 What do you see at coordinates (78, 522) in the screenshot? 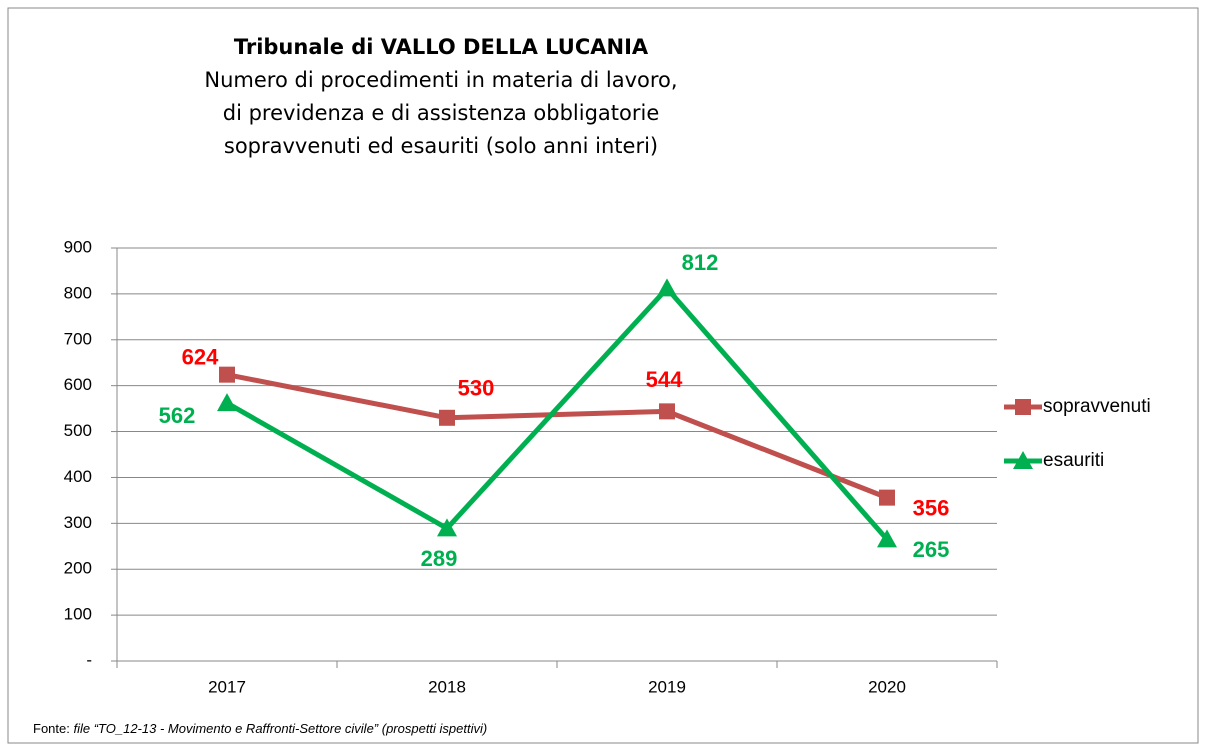
I see `y-tick-label: 300` at bounding box center [78, 522].